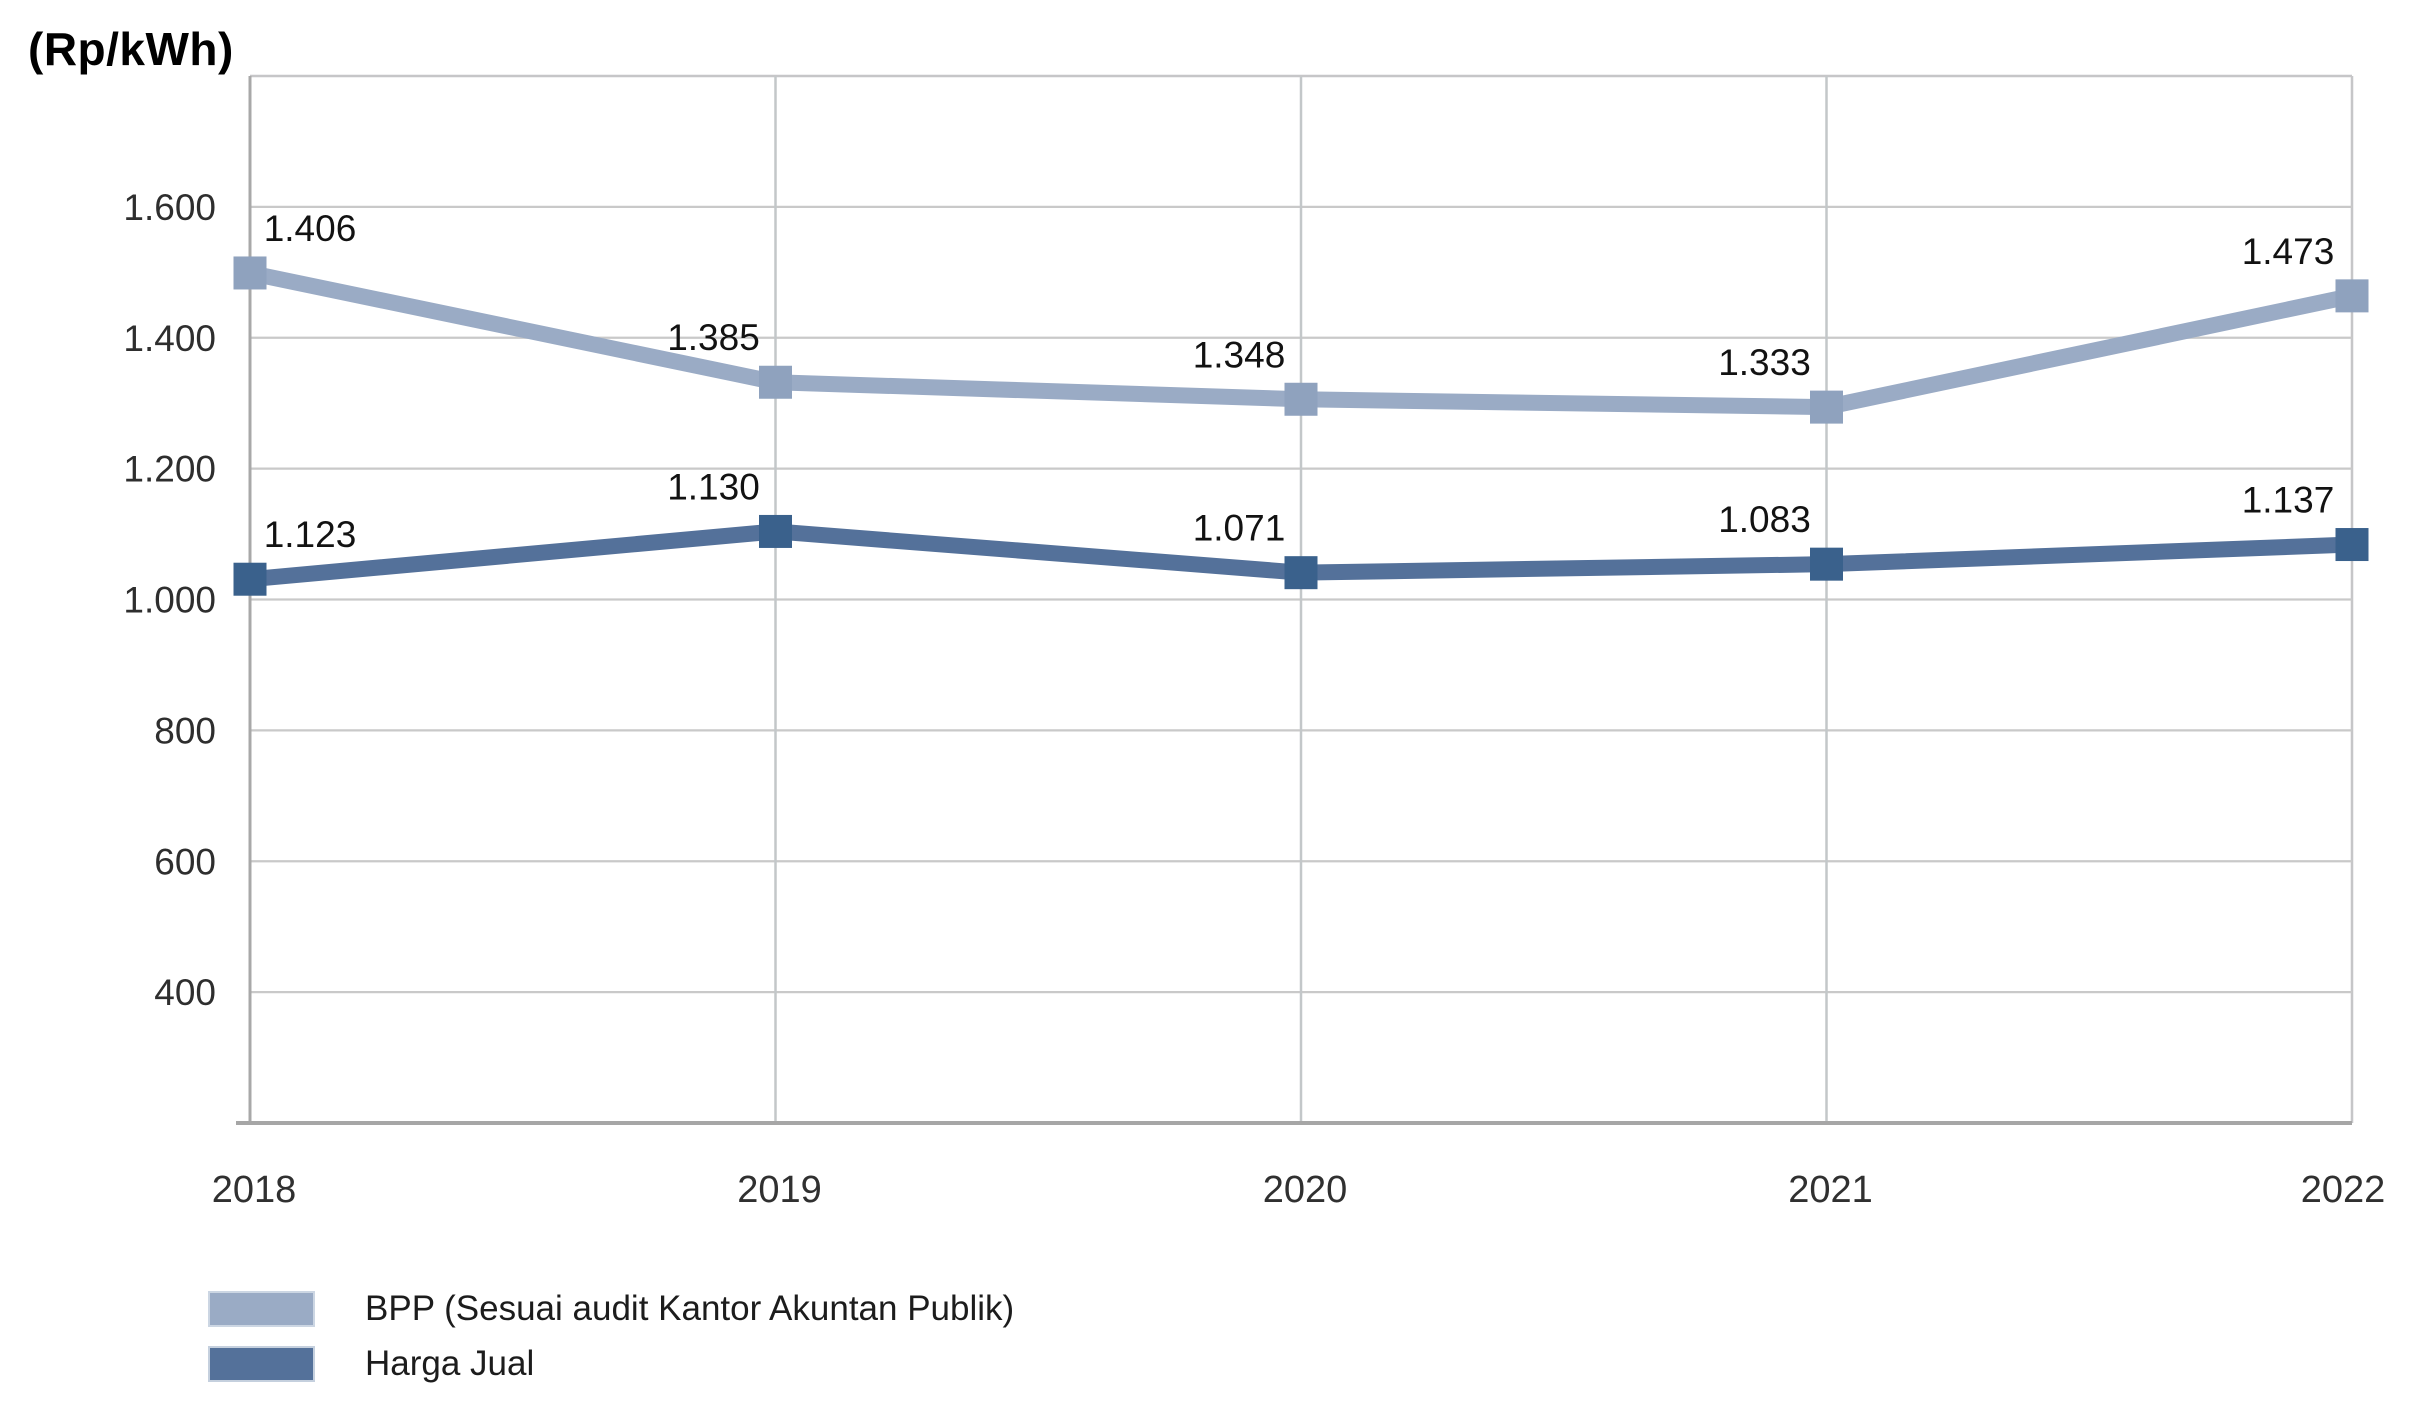 This screenshot has width=2419, height=1408. I want to click on y-axis-tick-label: 1.200, so click(169, 469).